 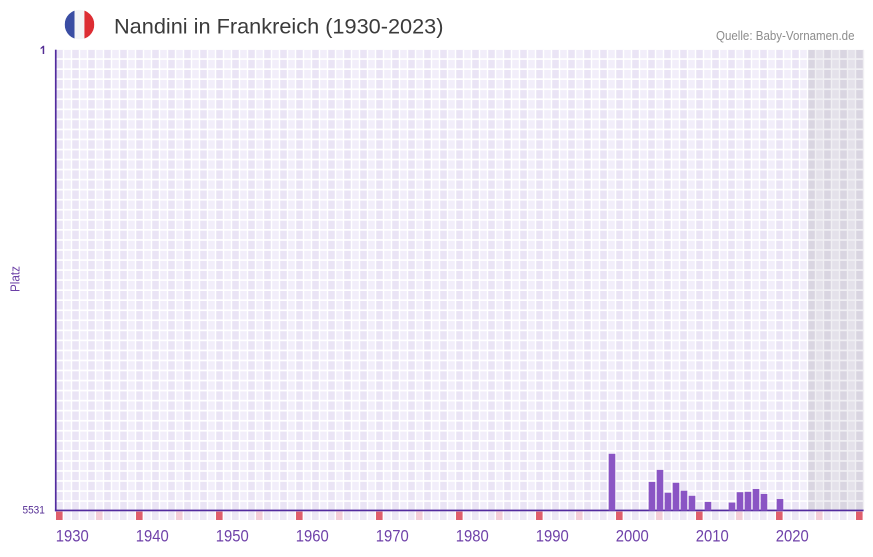 What do you see at coordinates (472, 536) in the screenshot?
I see `svg-text: 1980` at bounding box center [472, 536].